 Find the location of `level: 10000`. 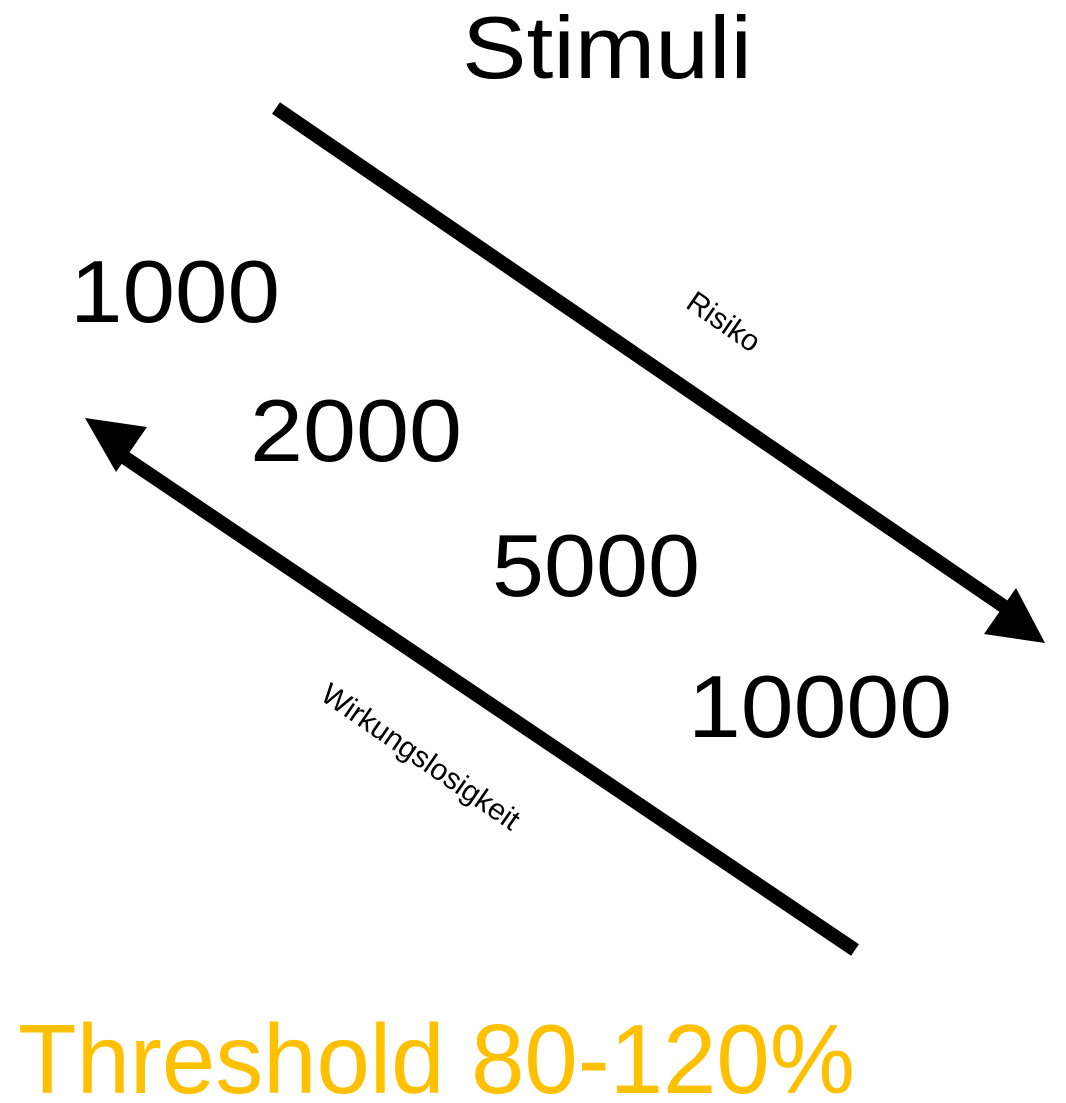

level: 10000 is located at coordinates (820, 706).